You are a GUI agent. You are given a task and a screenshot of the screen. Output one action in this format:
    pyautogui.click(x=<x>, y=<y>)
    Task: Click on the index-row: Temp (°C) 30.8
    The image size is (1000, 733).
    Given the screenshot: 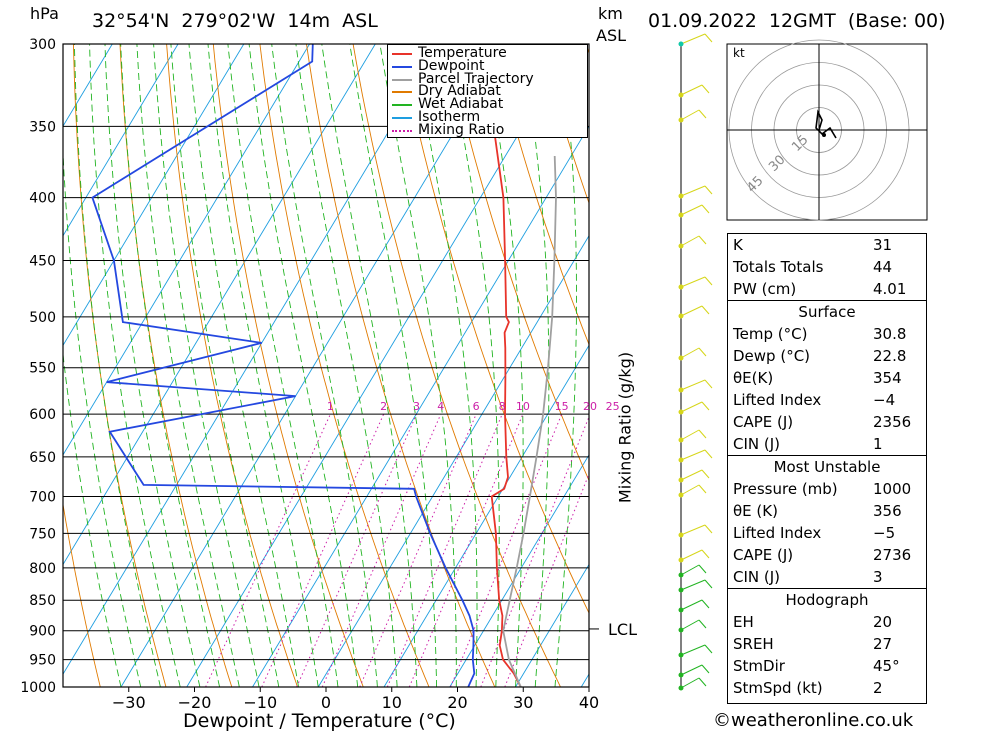 What is the action you would take?
    pyautogui.click(x=827, y=334)
    